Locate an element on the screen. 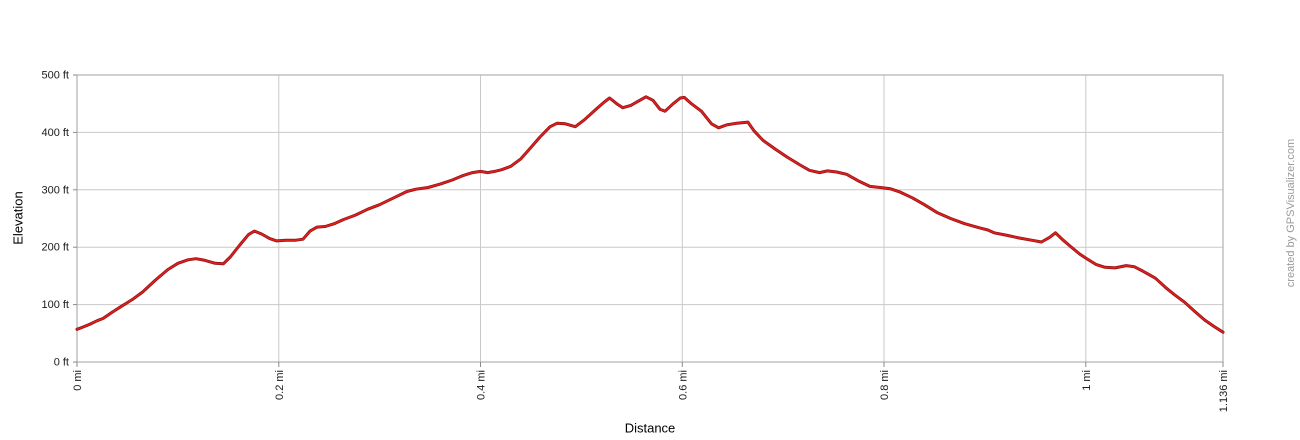 This screenshot has width=1300, height=440. credit-text: created by GPSVisualizer.com is located at coordinates (1291, 213).